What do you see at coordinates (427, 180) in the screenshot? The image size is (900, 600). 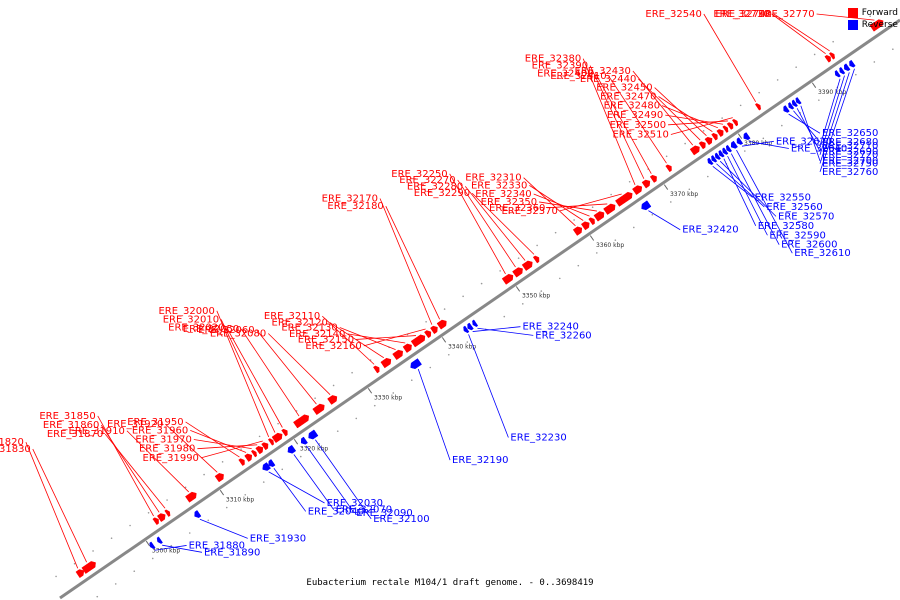 I see `gene-label: ERE_32270` at bounding box center [427, 180].